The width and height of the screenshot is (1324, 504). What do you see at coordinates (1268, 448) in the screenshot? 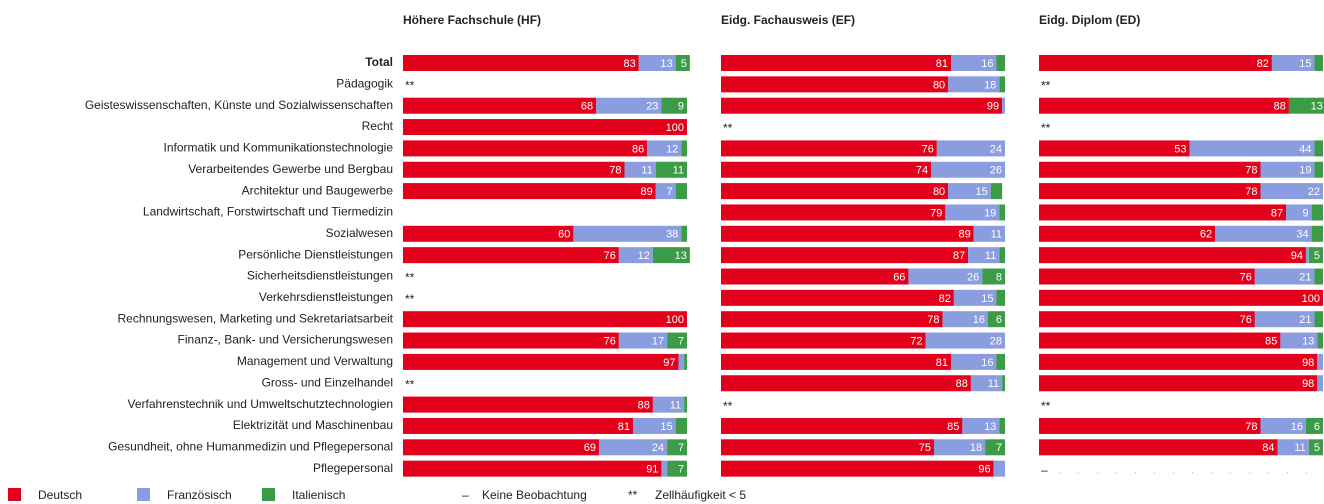
I see `segment-label: 84` at bounding box center [1268, 448].